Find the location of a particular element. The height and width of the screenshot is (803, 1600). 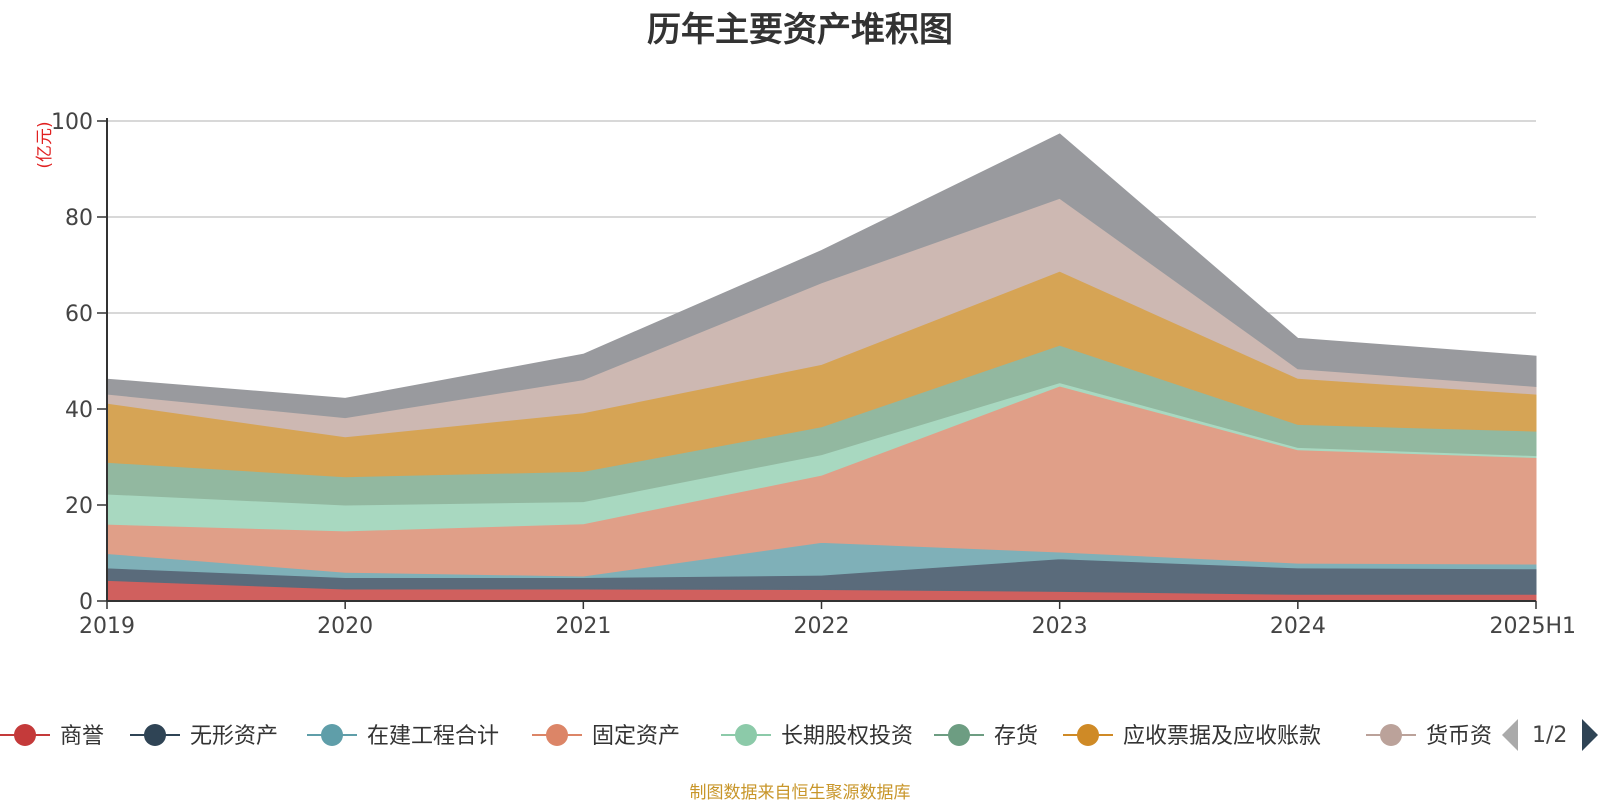

y-tick-label: 100 is located at coordinates (72, 122).